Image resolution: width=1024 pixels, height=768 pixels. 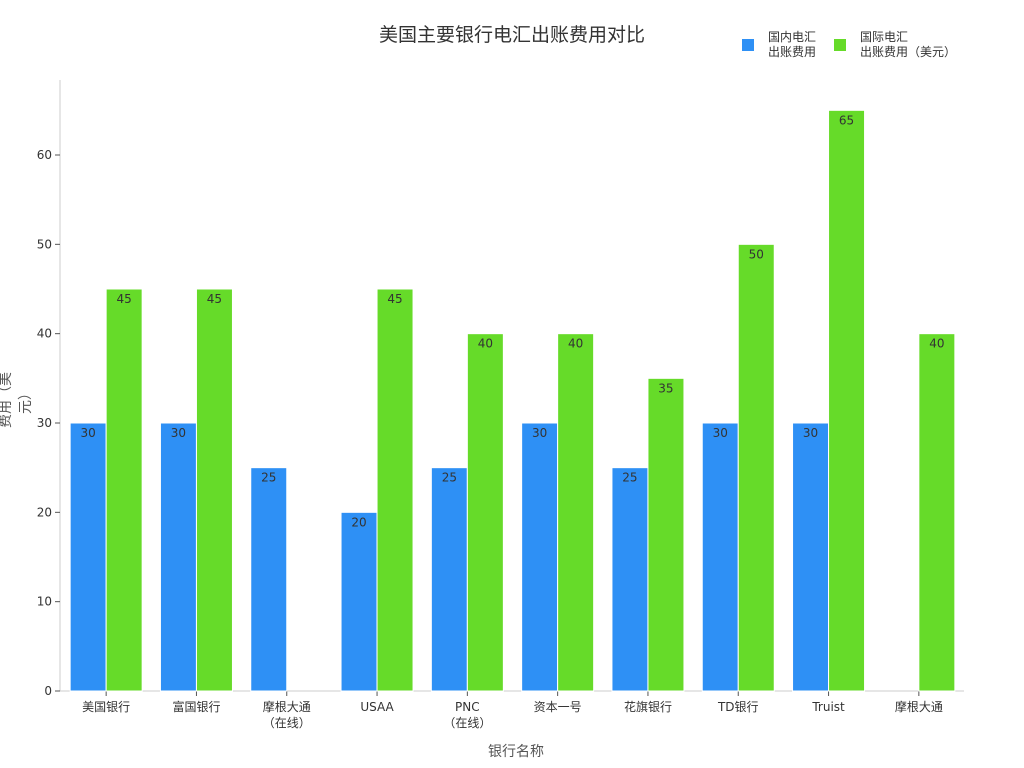 I want to click on x-tick-label: TD银行, so click(x=738, y=707).